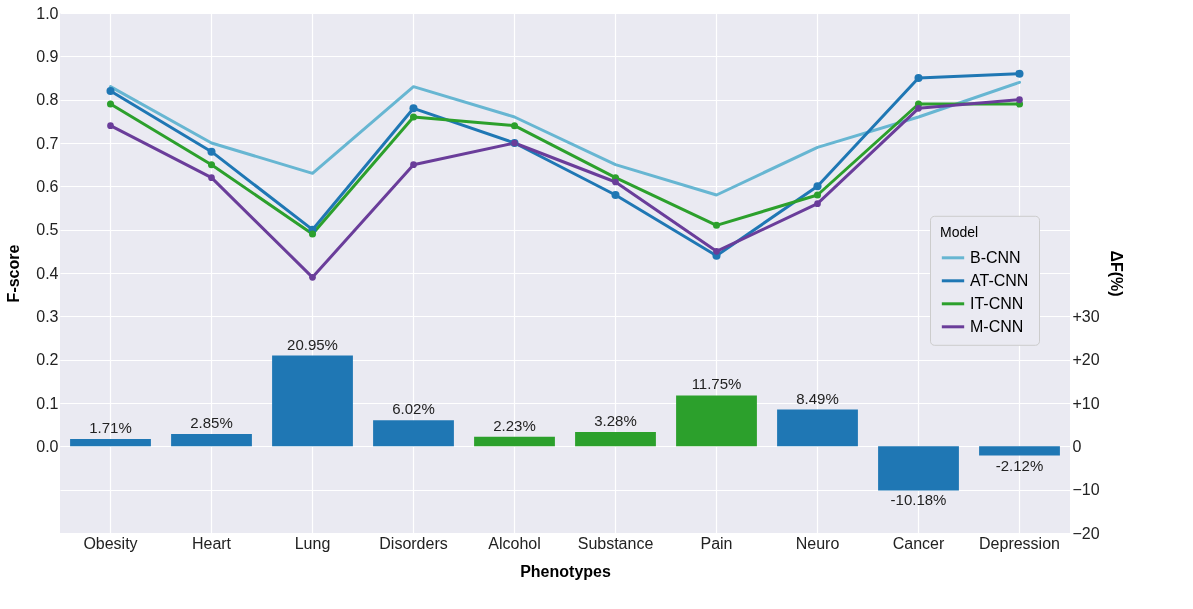 This screenshot has width=1193, height=609. What do you see at coordinates (47, 186) in the screenshot?
I see `y-tick-label: 0.6` at bounding box center [47, 186].